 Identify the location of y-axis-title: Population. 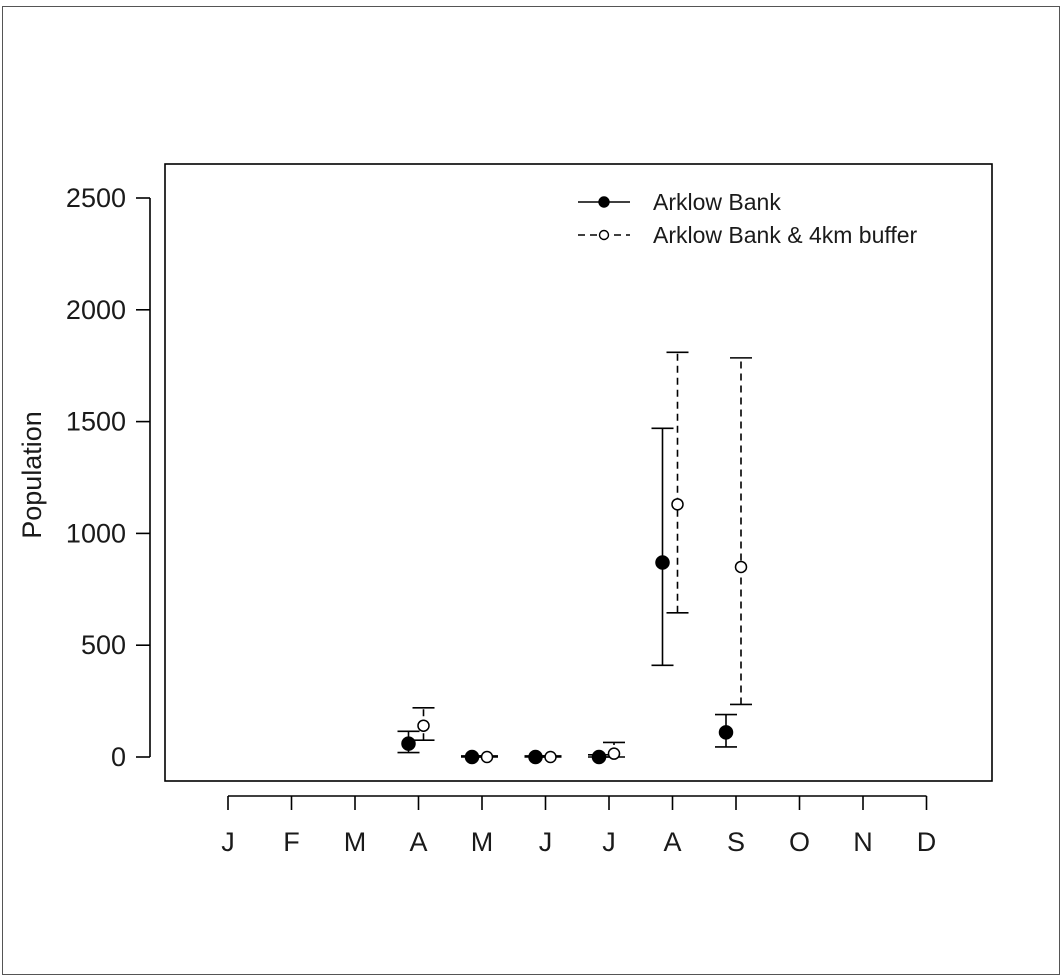
(32, 475).